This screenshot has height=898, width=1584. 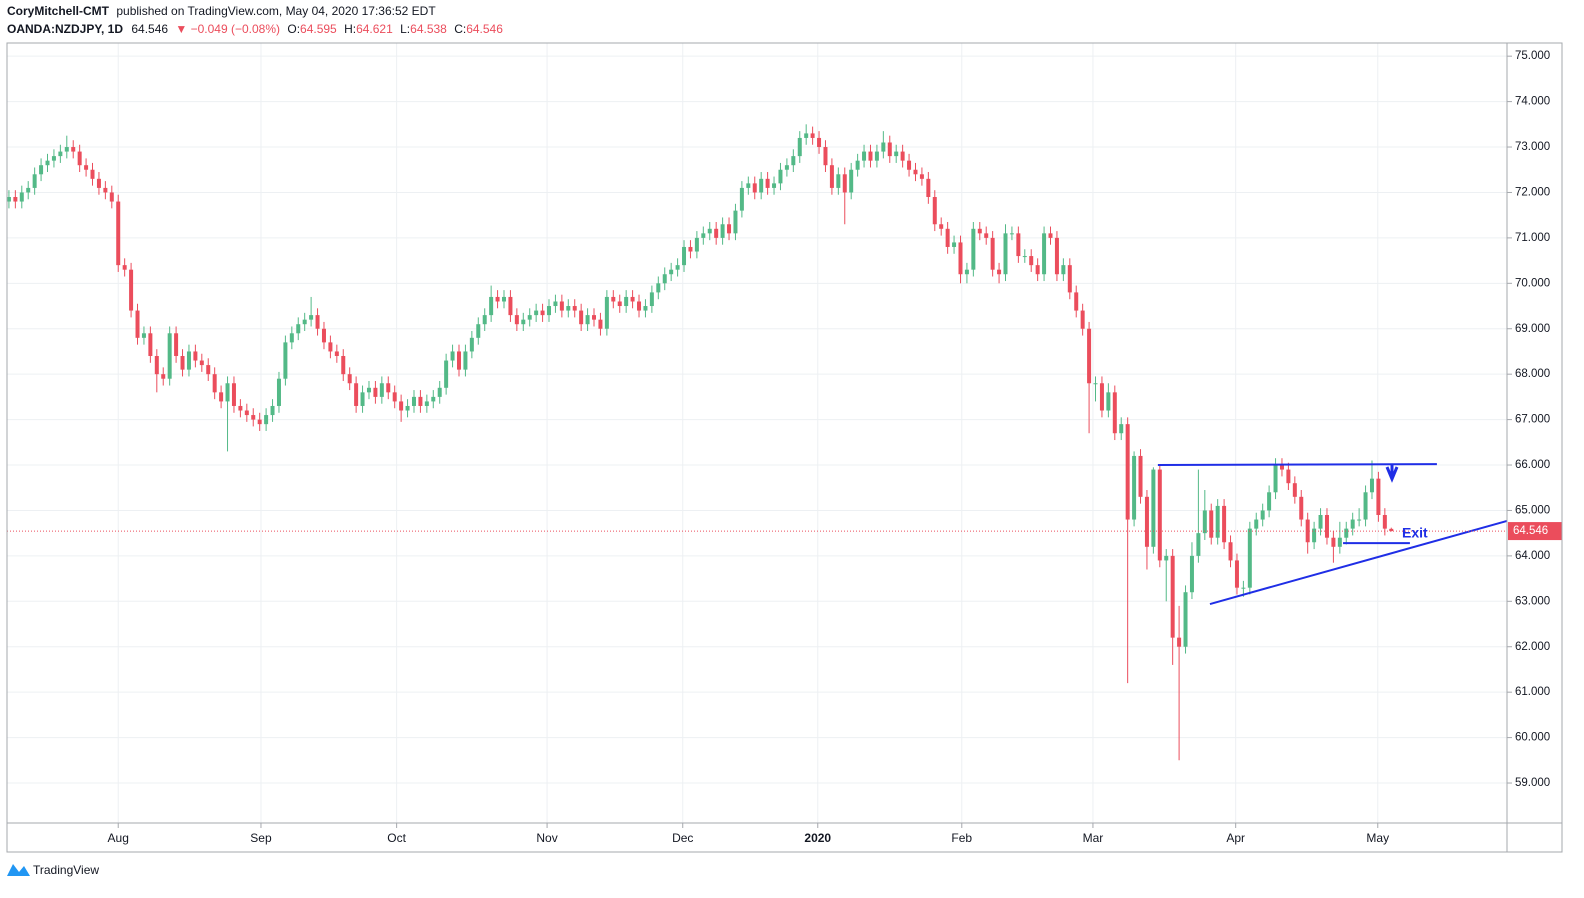 What do you see at coordinates (374, 29) in the screenshot?
I see `ohlc-value: 64.621` at bounding box center [374, 29].